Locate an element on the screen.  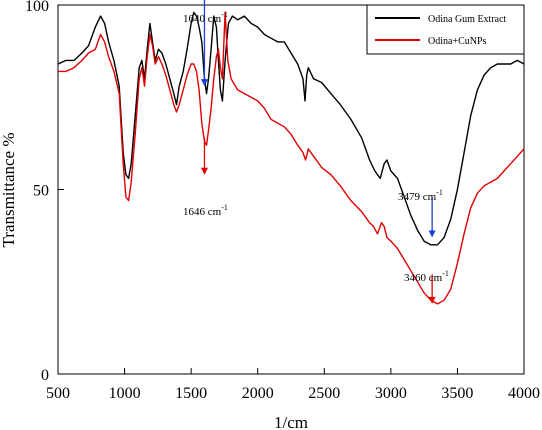
x-tick-label-500: 500 is located at coordinates (58, 393).